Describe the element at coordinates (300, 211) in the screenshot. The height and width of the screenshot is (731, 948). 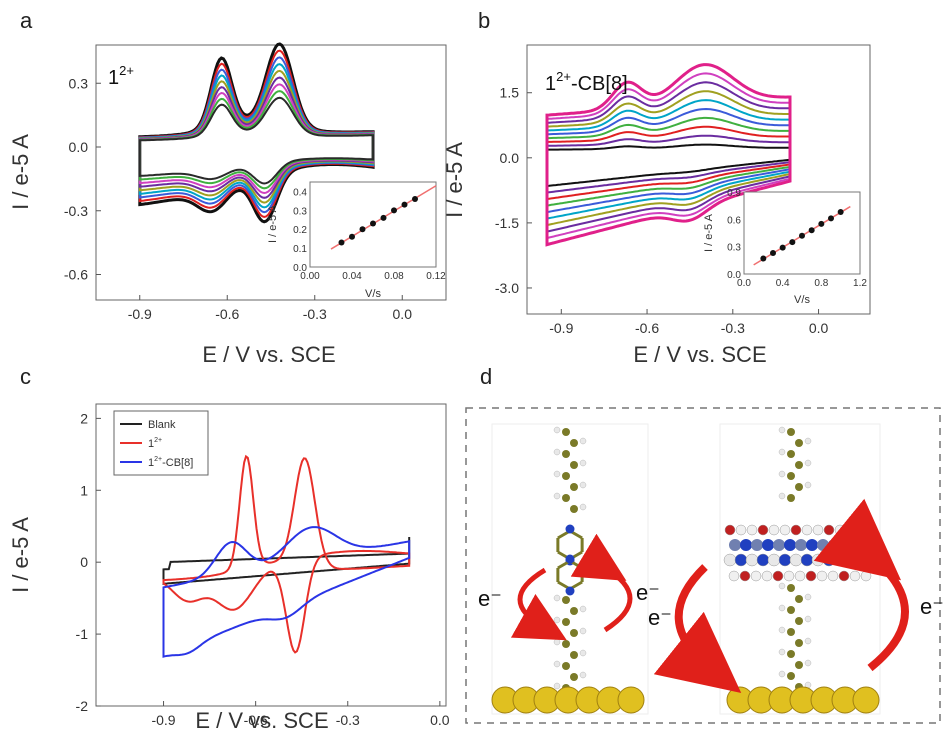
I see `inset-y-tick-label: 0.3` at that location.